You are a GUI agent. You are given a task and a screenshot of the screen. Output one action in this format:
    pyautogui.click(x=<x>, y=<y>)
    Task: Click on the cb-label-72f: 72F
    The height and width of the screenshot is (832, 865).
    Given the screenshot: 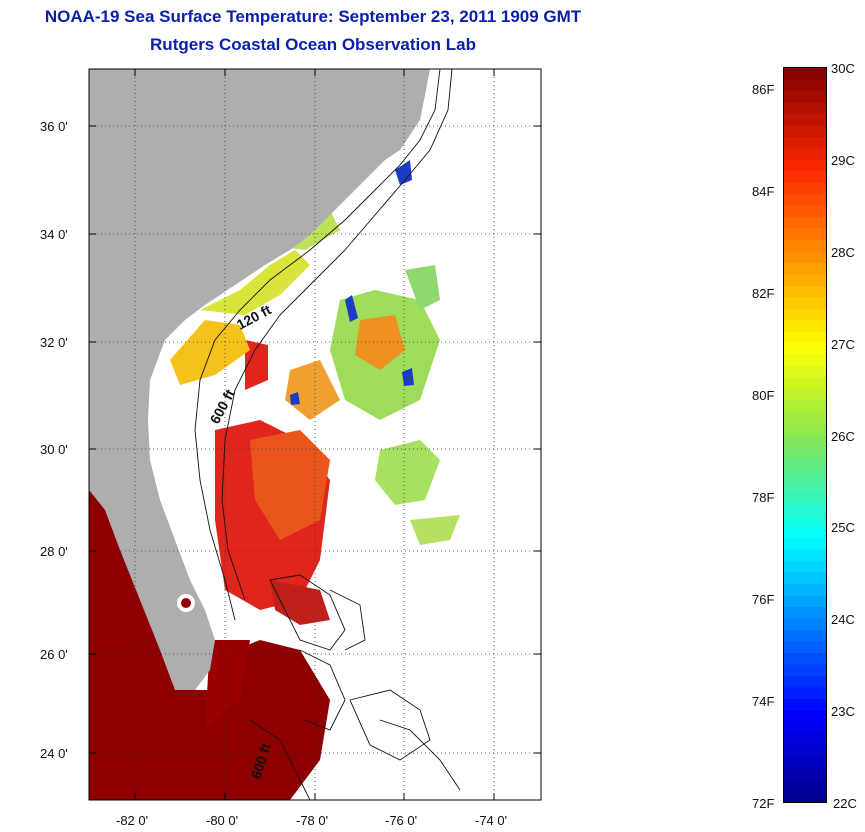 What is the action you would take?
    pyautogui.click(x=763, y=803)
    